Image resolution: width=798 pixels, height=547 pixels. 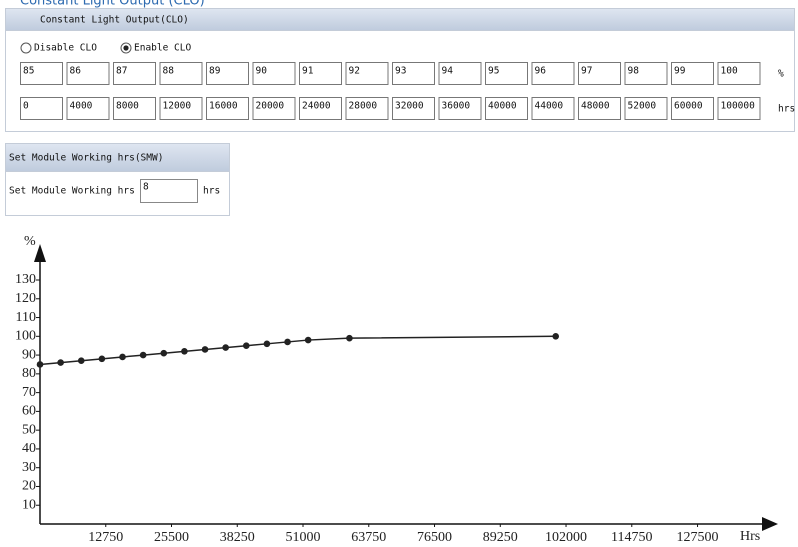 What do you see at coordinates (26, 106) in the screenshot?
I see `cell-value: 0` at bounding box center [26, 106].